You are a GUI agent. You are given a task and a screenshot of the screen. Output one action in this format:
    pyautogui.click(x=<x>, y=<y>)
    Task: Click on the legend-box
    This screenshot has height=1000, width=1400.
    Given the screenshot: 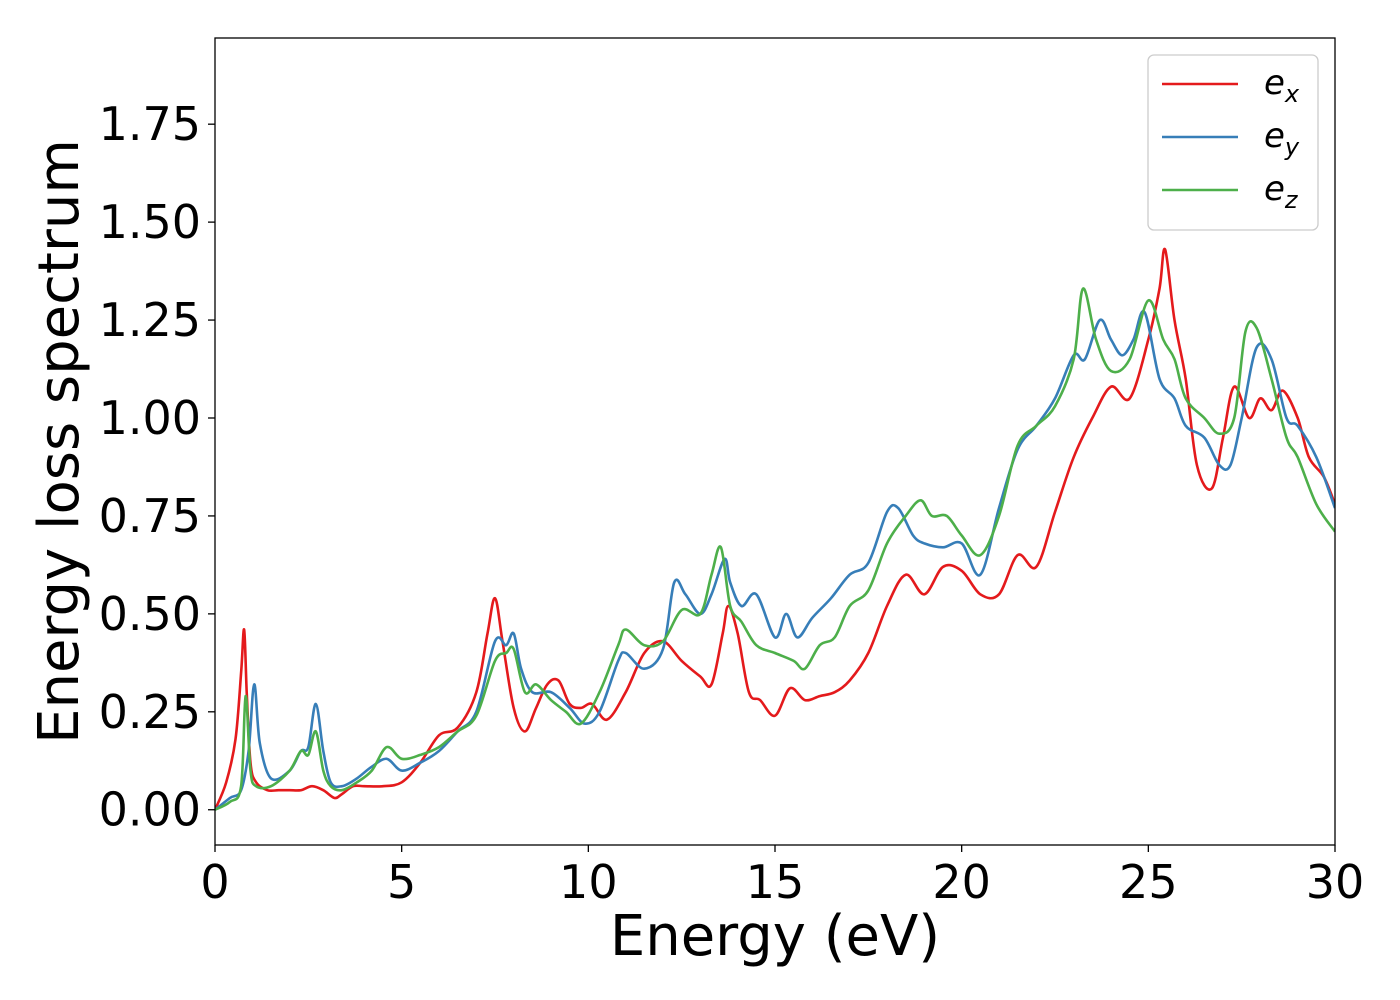 What is the action you would take?
    pyautogui.click(x=1233, y=142)
    